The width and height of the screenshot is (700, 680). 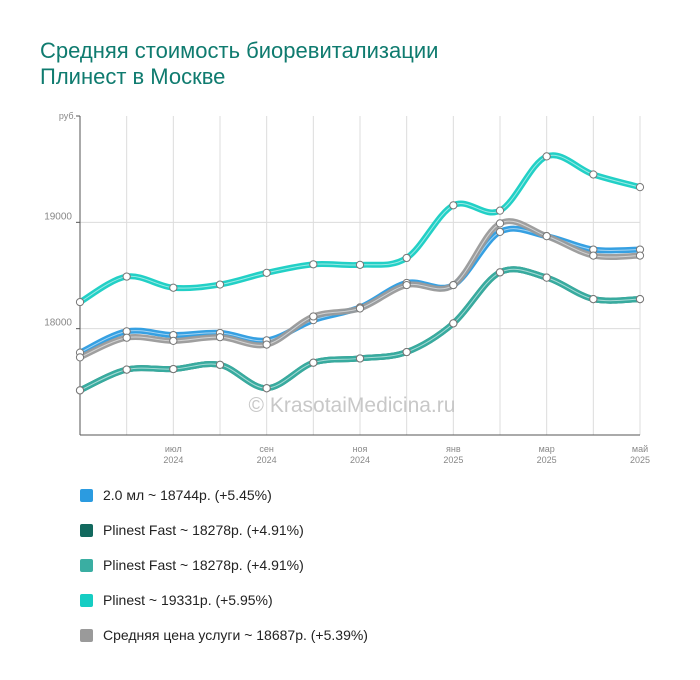 I want to click on legend-label: 2.0 мл ~ 18744р. (+5.45%), so click(x=187, y=495).